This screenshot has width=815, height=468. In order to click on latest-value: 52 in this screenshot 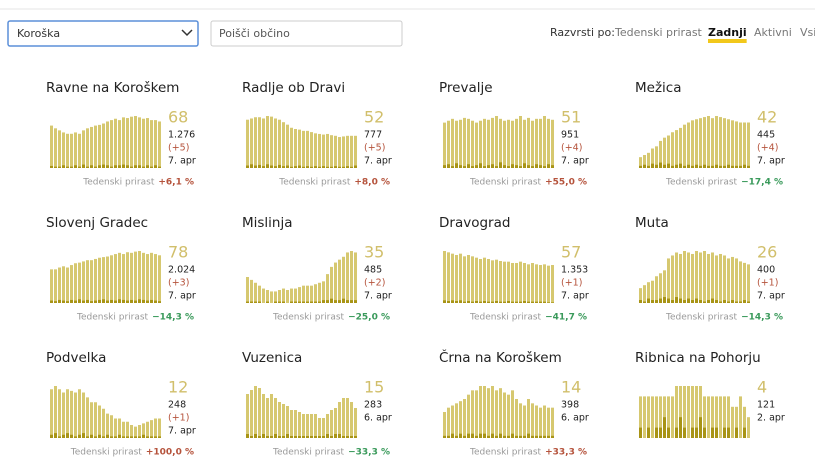, I will do `click(374, 117)`.